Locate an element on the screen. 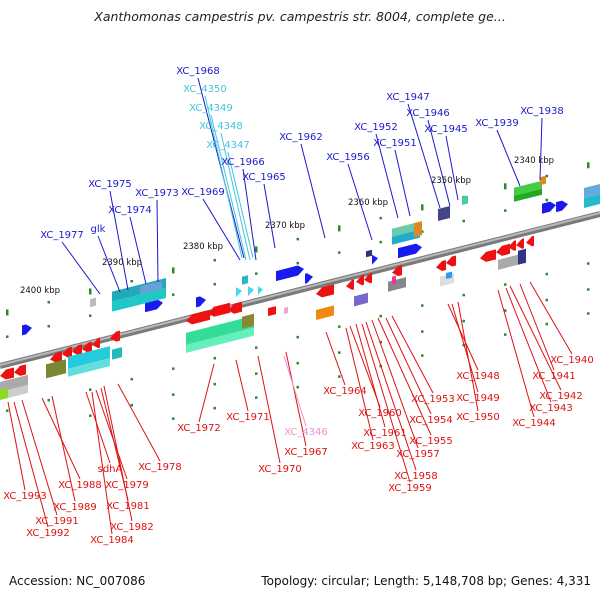 This screenshot has width=600, height=600. gene-label: XC_1977 is located at coordinates (62, 235).